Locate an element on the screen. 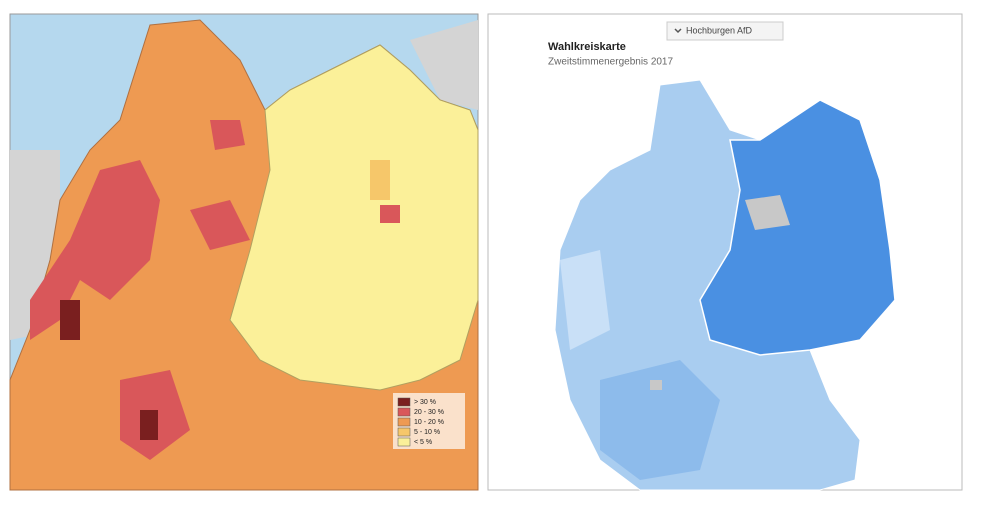  dropdown-label: Hochburgen AfD is located at coordinates (719, 30).